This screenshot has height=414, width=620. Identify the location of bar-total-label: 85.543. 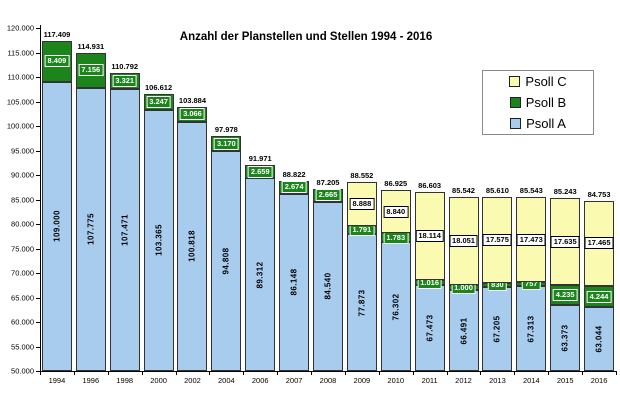
(531, 190).